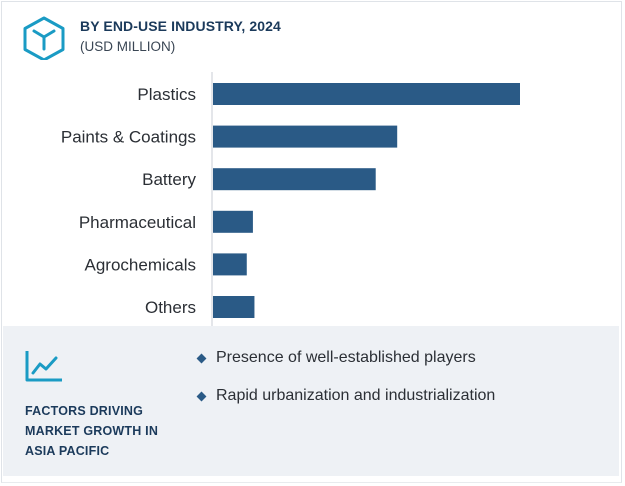  Describe the element at coordinates (166, 94) in the screenshot. I see `category-label: Plastics` at that location.